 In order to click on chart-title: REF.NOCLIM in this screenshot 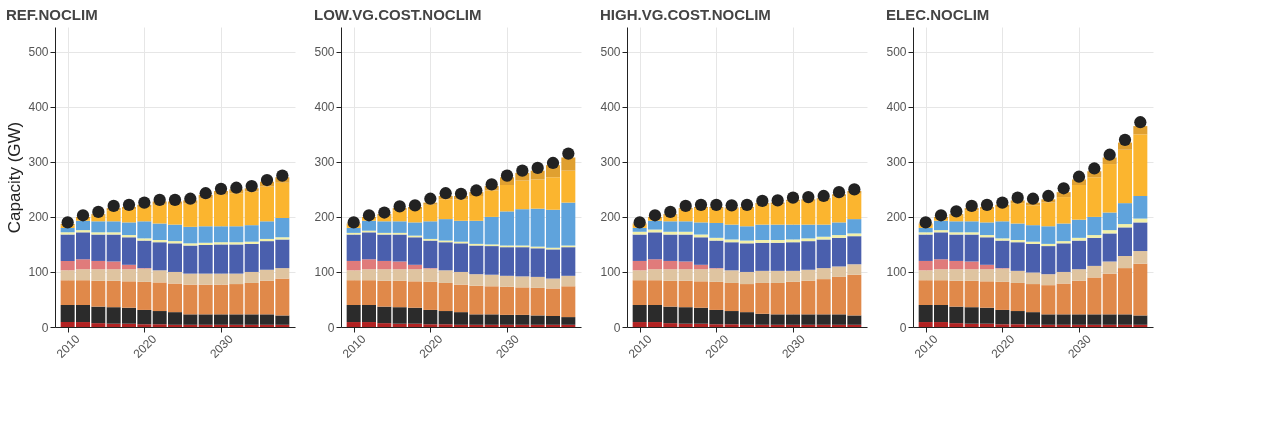, I will do `click(51, 14)`.